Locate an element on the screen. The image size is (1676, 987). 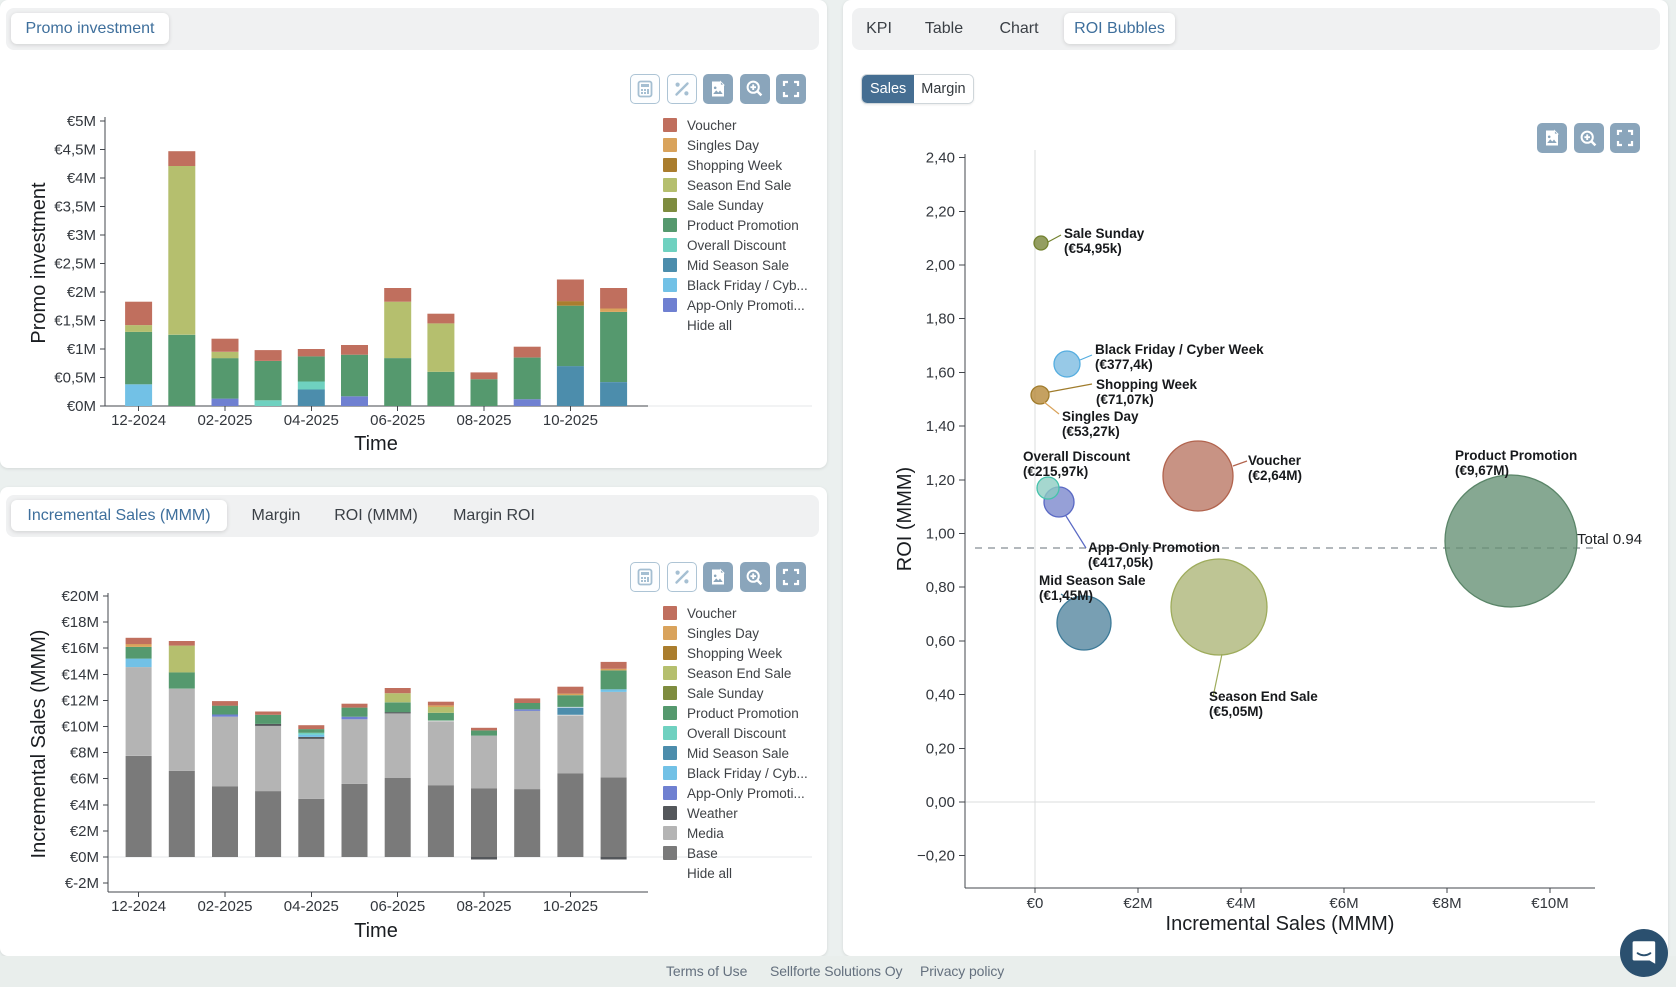
svg-text: €2,5M is located at coordinates (75, 264).